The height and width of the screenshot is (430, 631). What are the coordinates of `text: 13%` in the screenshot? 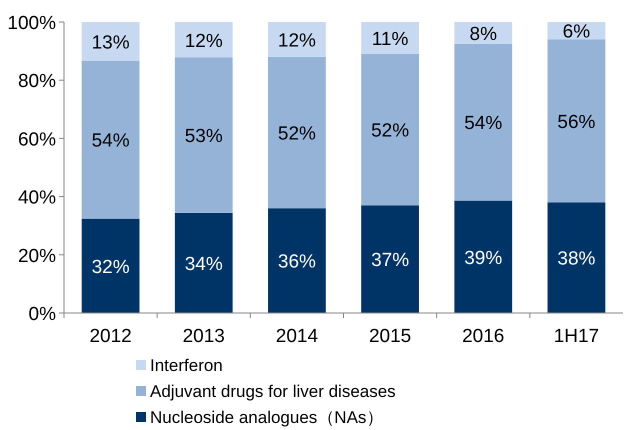 It's located at (111, 43).